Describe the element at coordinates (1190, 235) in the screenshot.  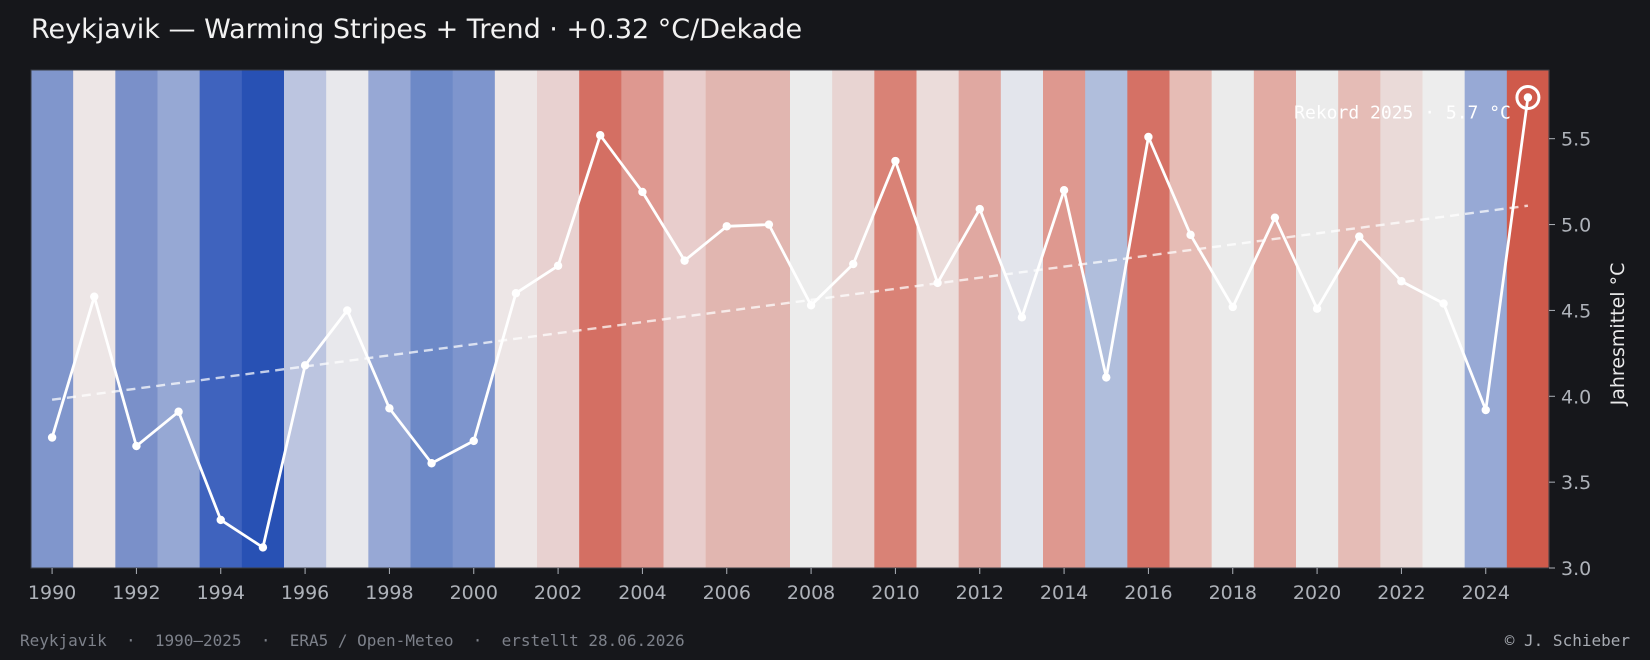
I see `data-point-2017` at that location.